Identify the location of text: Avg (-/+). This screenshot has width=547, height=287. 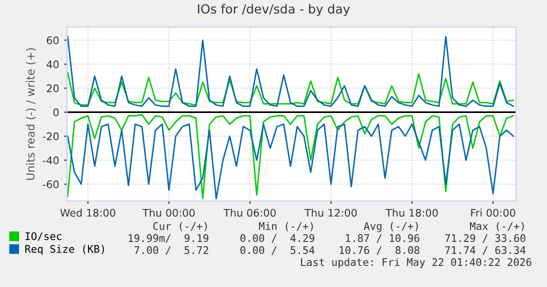
(391, 227).